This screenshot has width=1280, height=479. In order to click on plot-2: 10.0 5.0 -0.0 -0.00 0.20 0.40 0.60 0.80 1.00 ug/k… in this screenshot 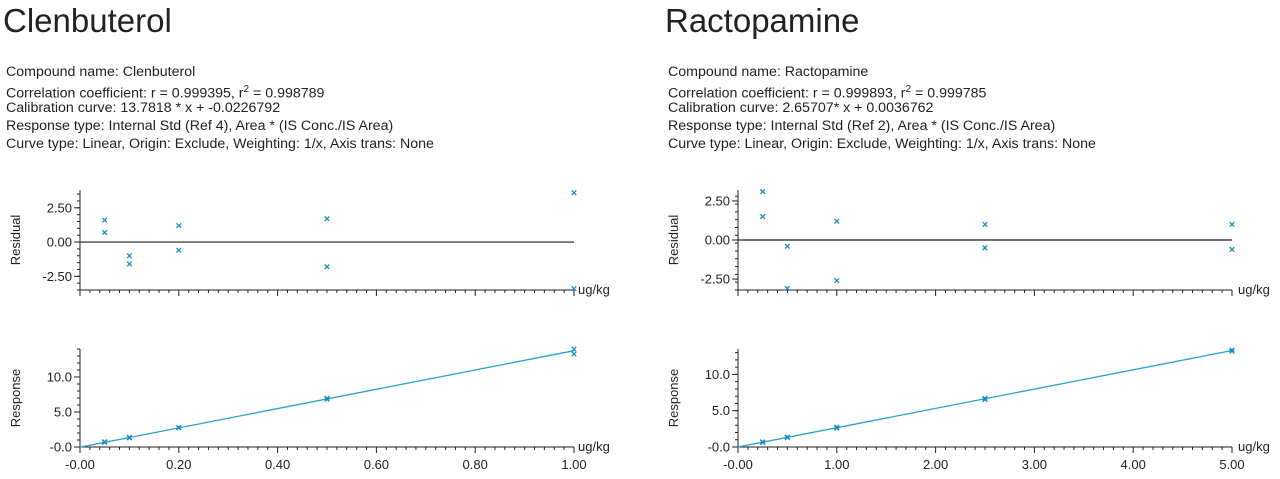, I will do `click(309, 409)`.